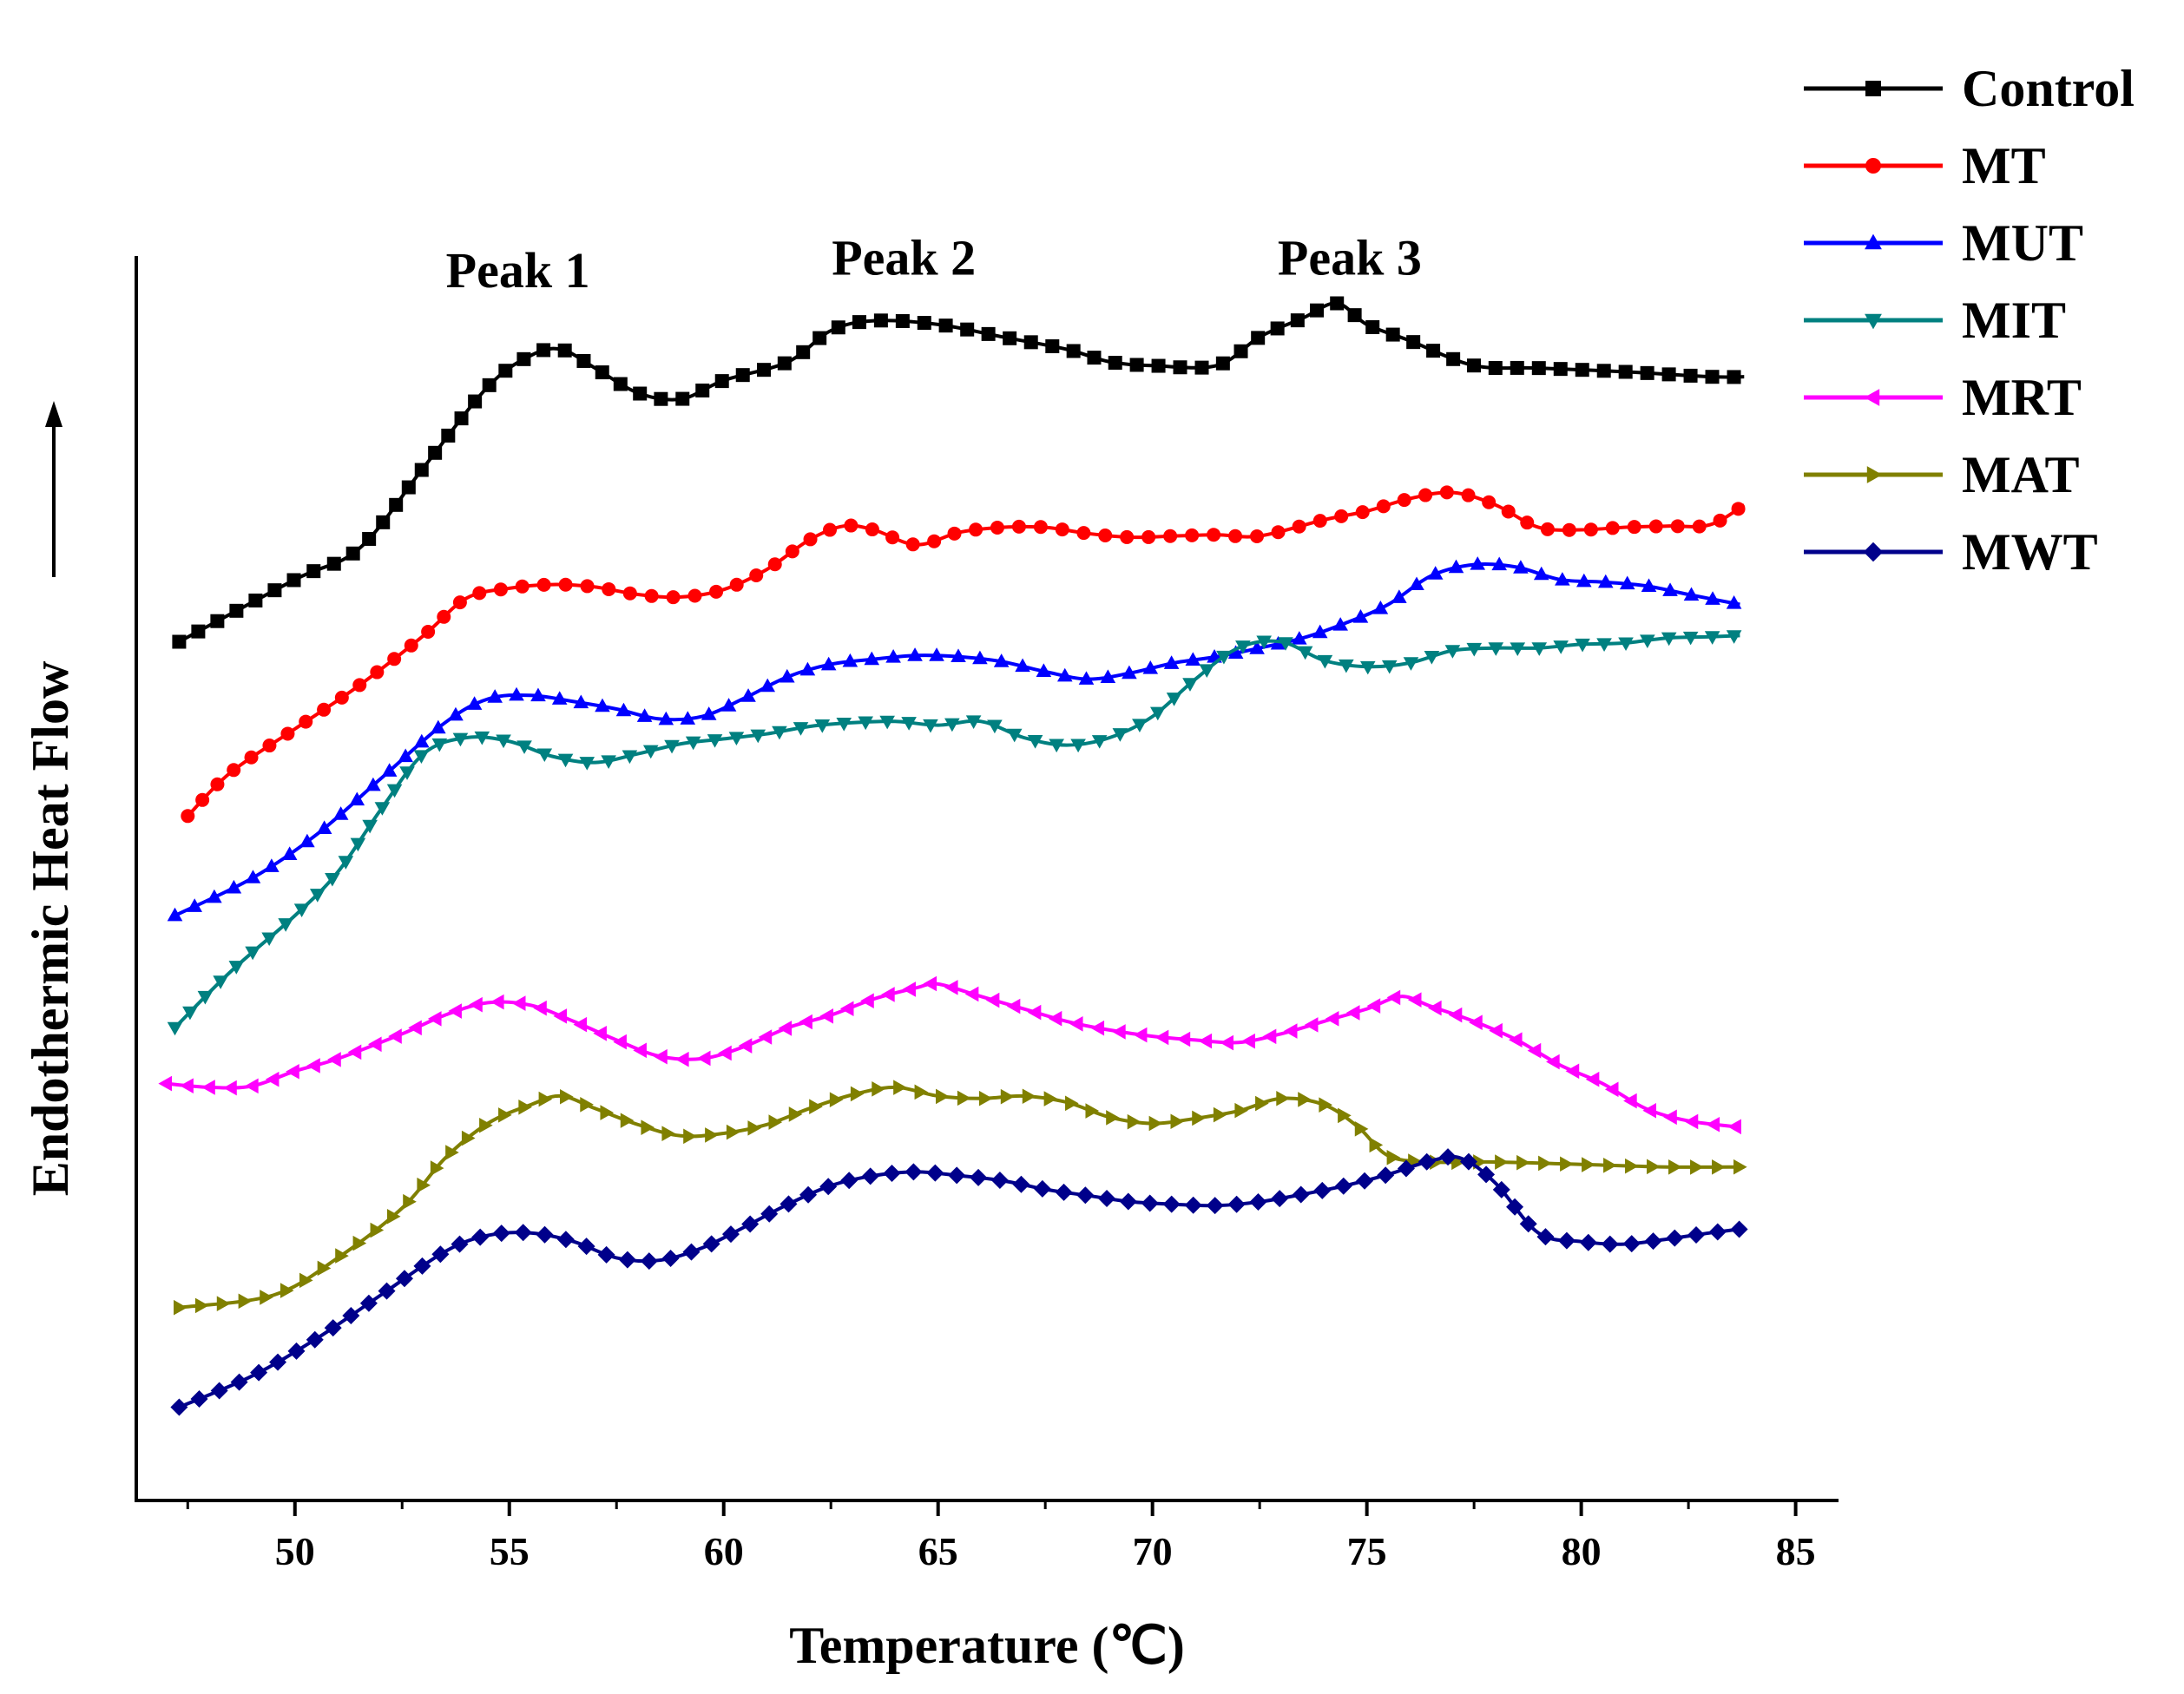 The image size is (2184, 1694). Describe the element at coordinates (1943, 243) in the screenshot. I see `legend-item-mut: MUT` at that location.